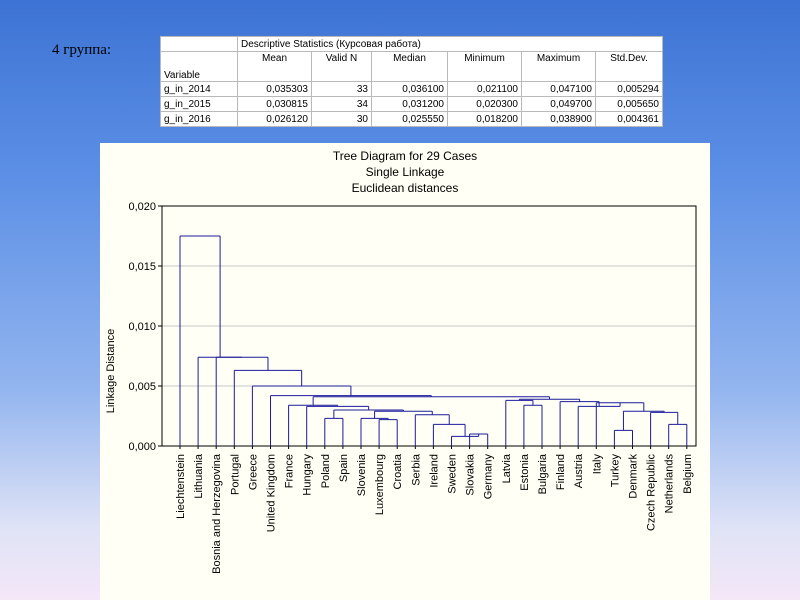 The image size is (800, 600). I want to click on chart-subtitle-2: Euclidean distances, so click(405, 188).